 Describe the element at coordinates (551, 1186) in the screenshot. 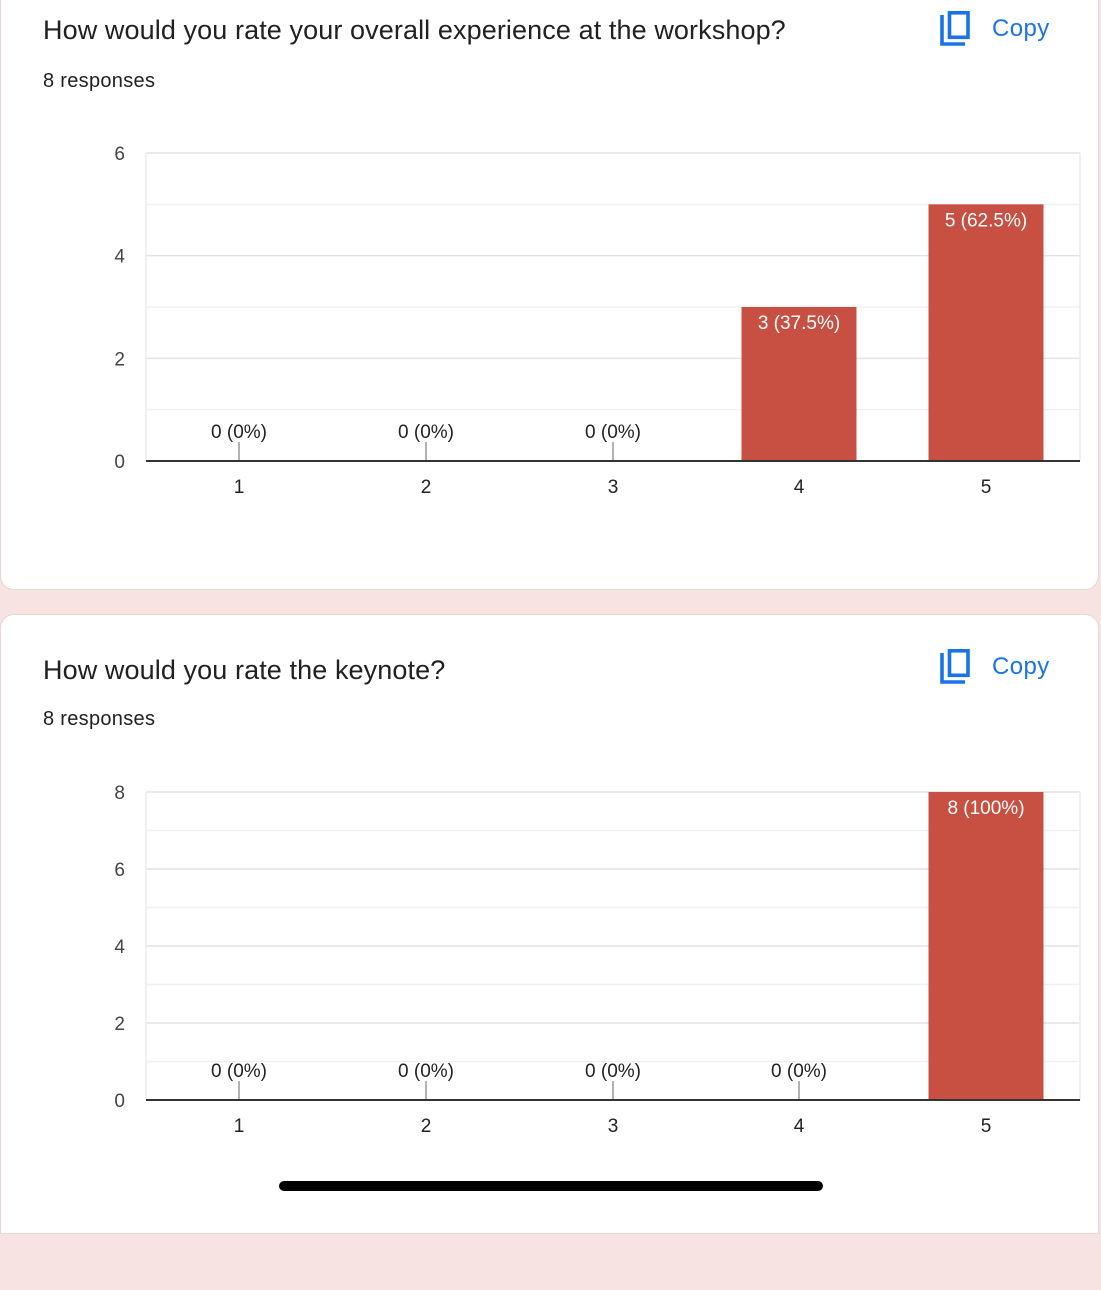

I see `home-indicator` at that location.